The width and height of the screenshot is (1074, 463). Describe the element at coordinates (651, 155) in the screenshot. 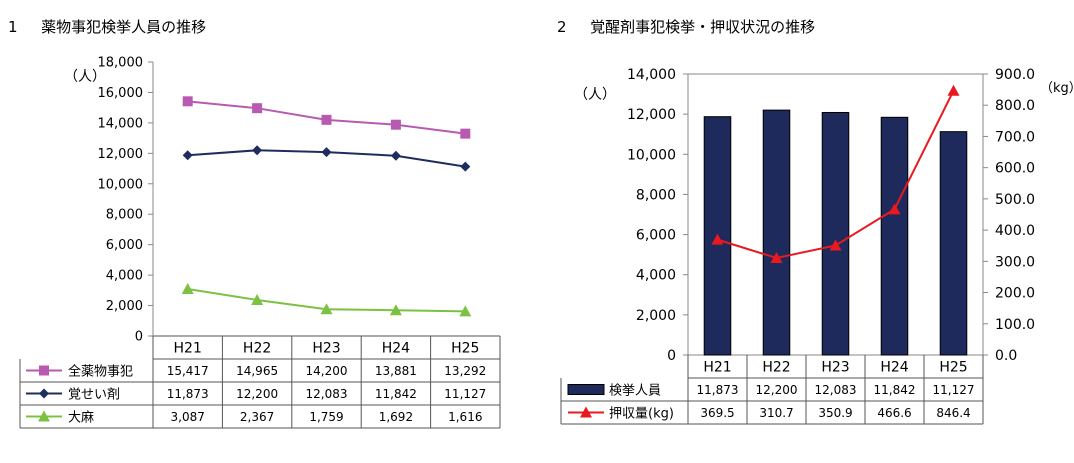

I see `chart2-y-tick-label: 10,000` at that location.